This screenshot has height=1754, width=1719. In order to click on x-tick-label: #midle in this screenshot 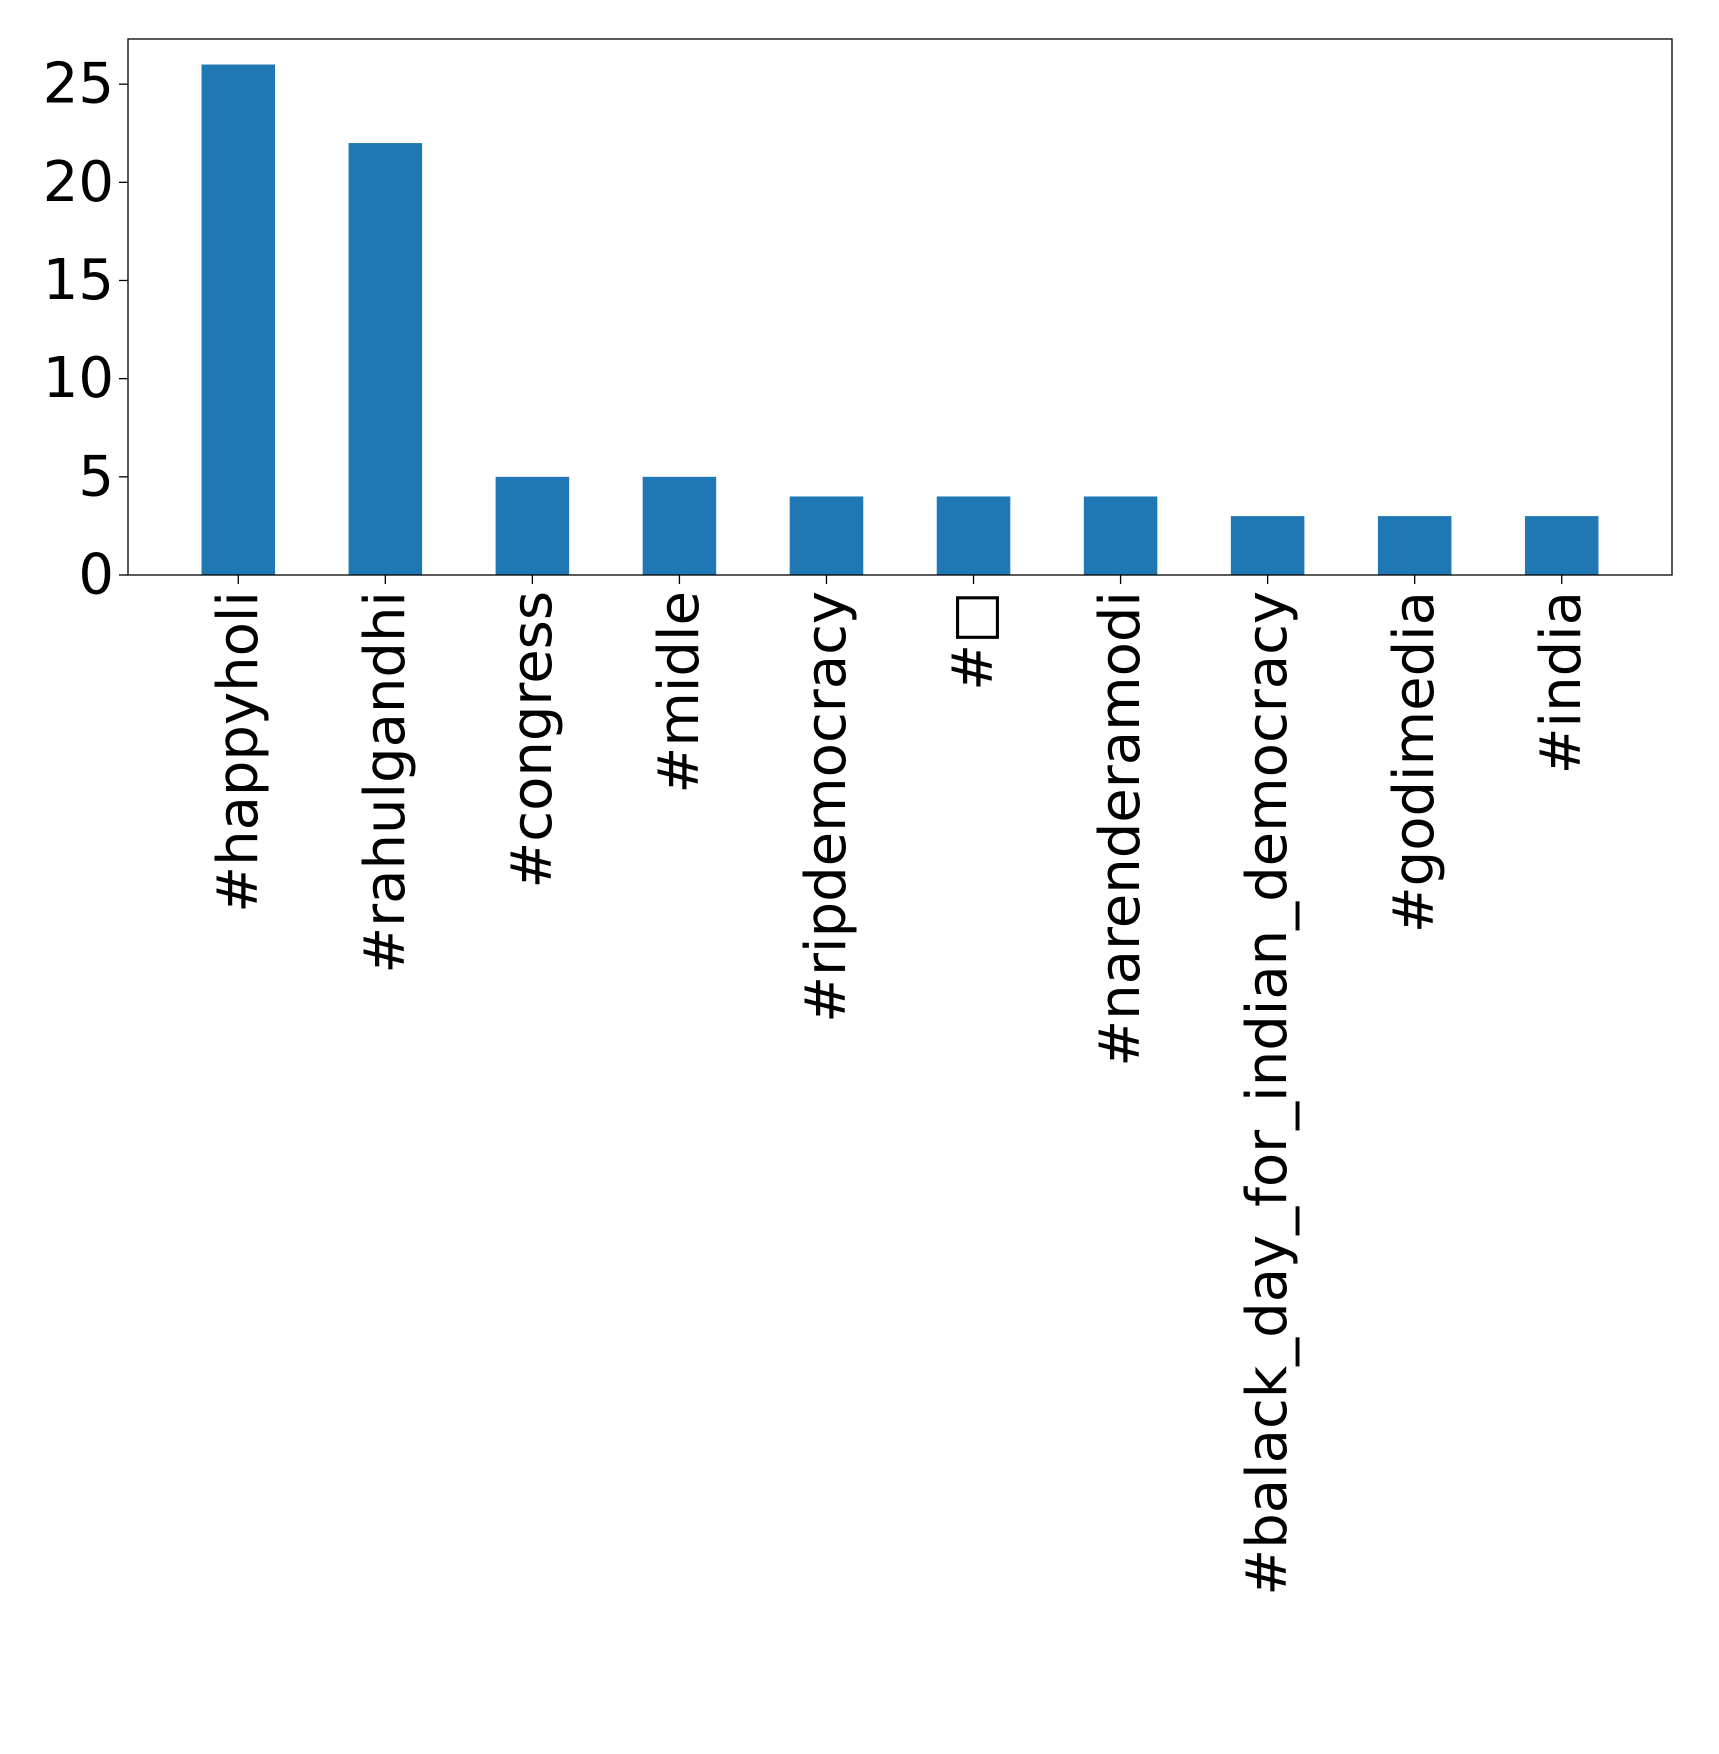, I will do `click(679, 692)`.